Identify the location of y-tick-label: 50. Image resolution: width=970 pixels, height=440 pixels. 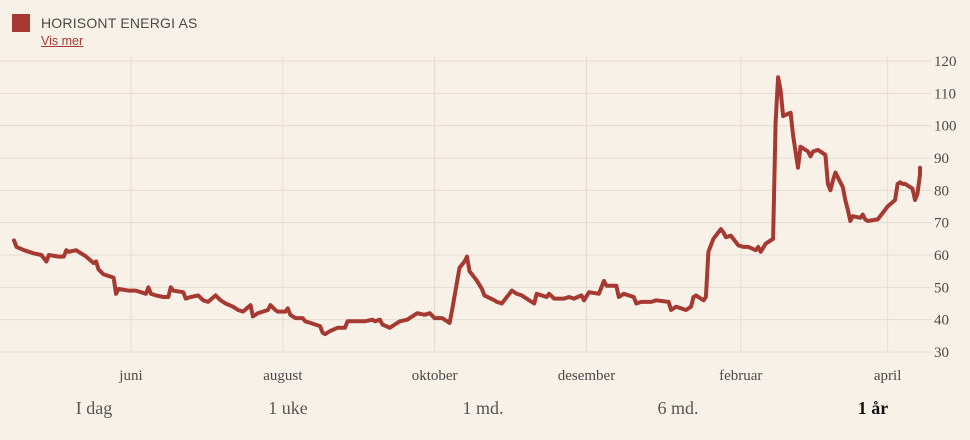
(941, 288).